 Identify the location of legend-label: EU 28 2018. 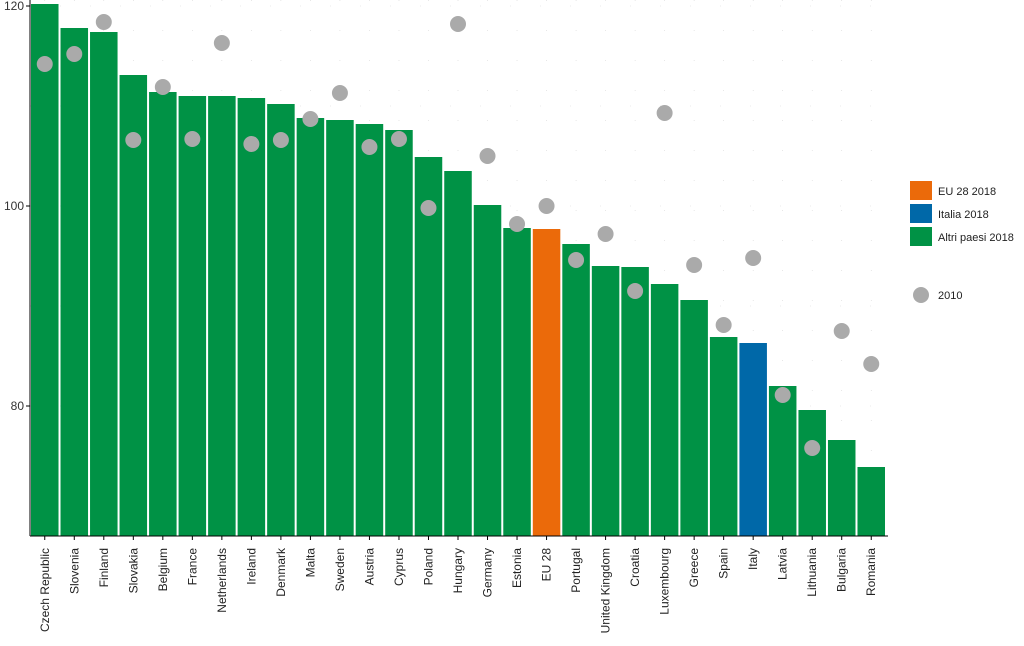
(967, 192).